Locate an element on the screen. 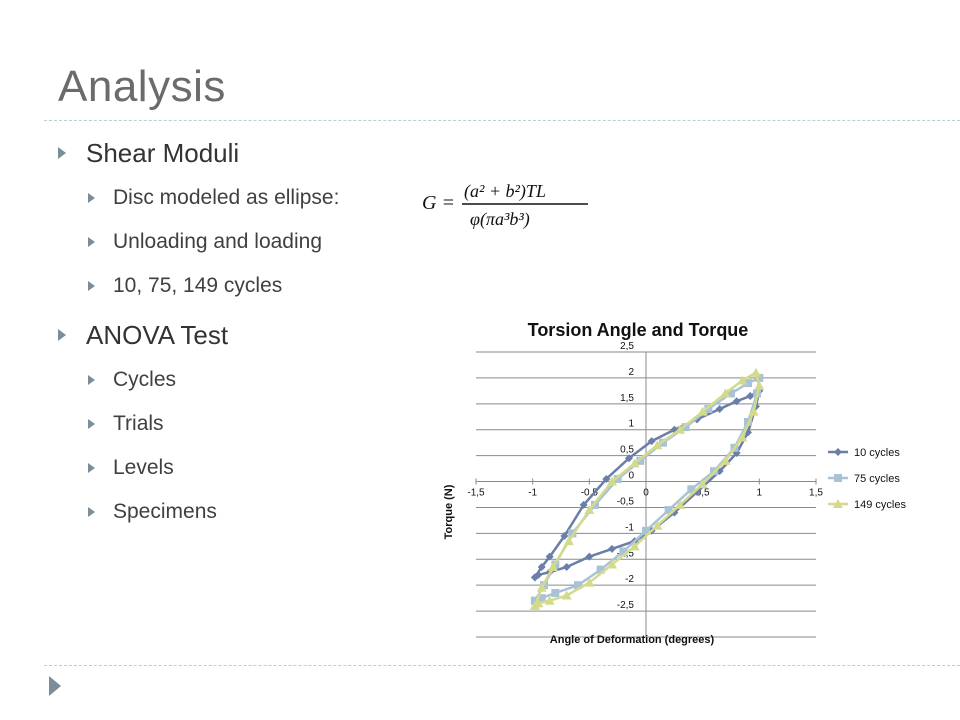 The height and width of the screenshot is (720, 960). chart-title: Torsion Angle and Torque is located at coordinates (638, 330).